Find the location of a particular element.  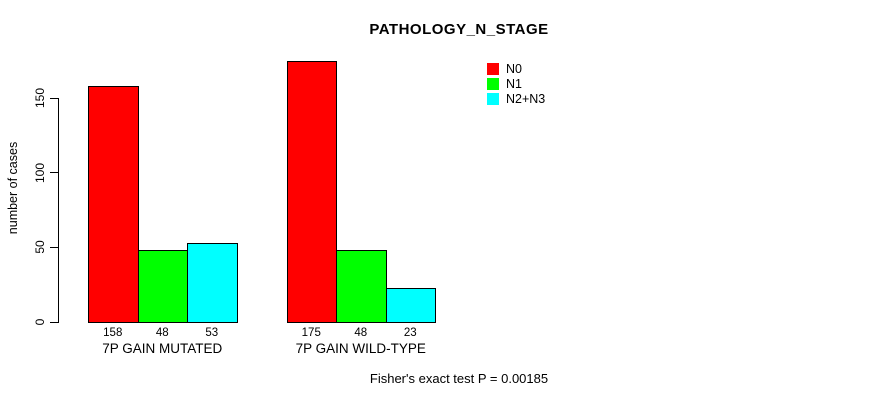

y-axis-line is located at coordinates (58, 210).